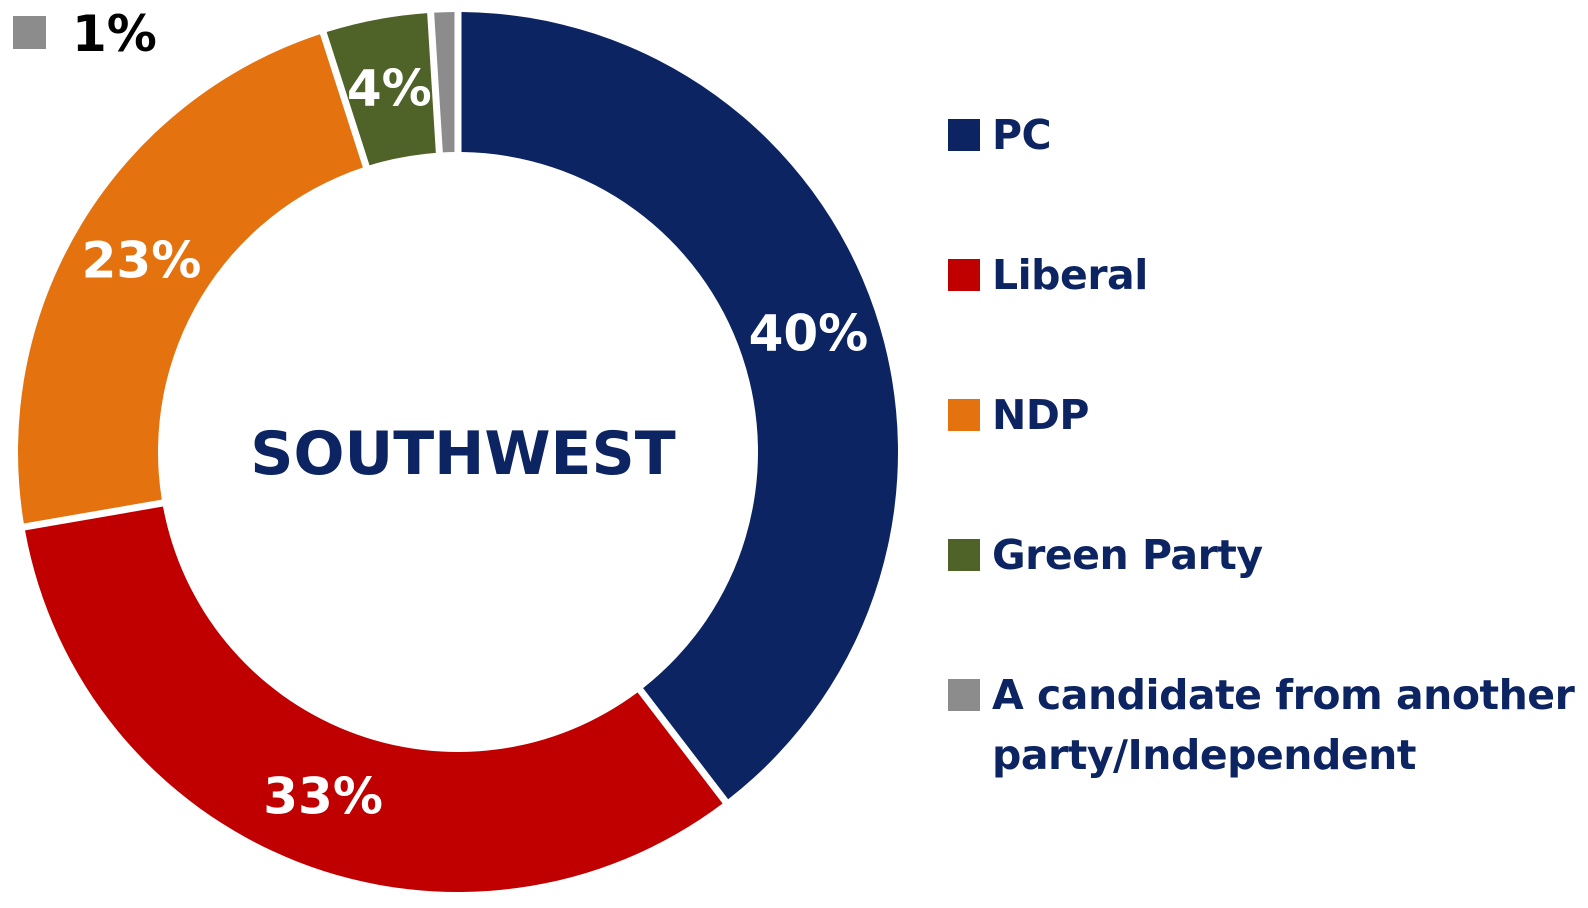 This screenshot has height=908, width=1588. Describe the element at coordinates (964, 415) in the screenshot. I see `legend-swatch-ndp` at that location.